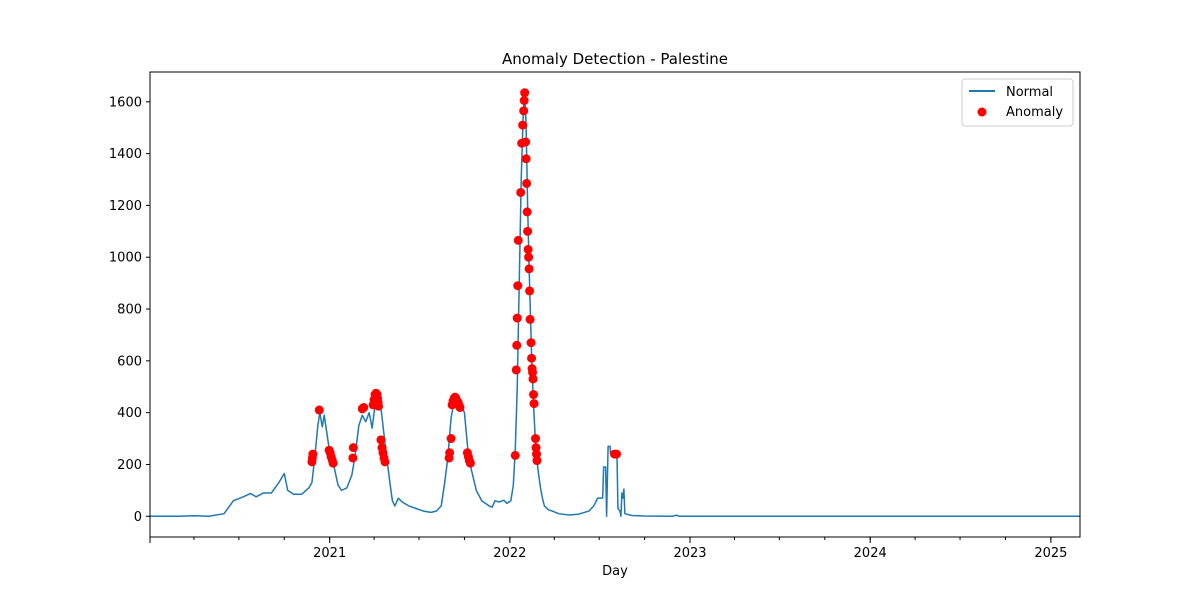  I want to click on legend-anomaly-swatch, so click(982, 112).